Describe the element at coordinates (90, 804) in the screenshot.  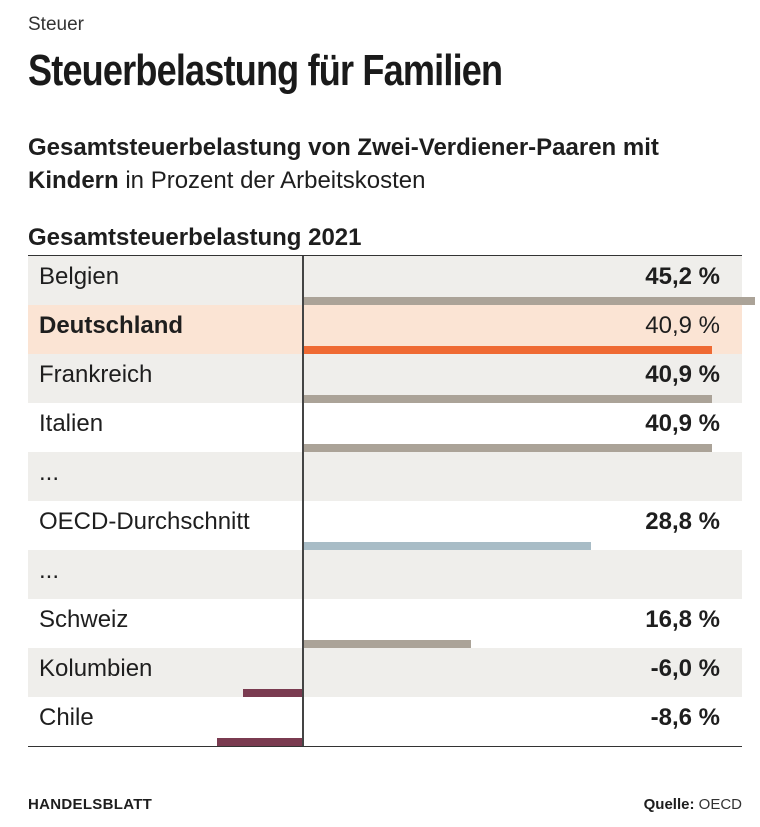
I see `publisher-logo: HANDELSBLATT` at that location.